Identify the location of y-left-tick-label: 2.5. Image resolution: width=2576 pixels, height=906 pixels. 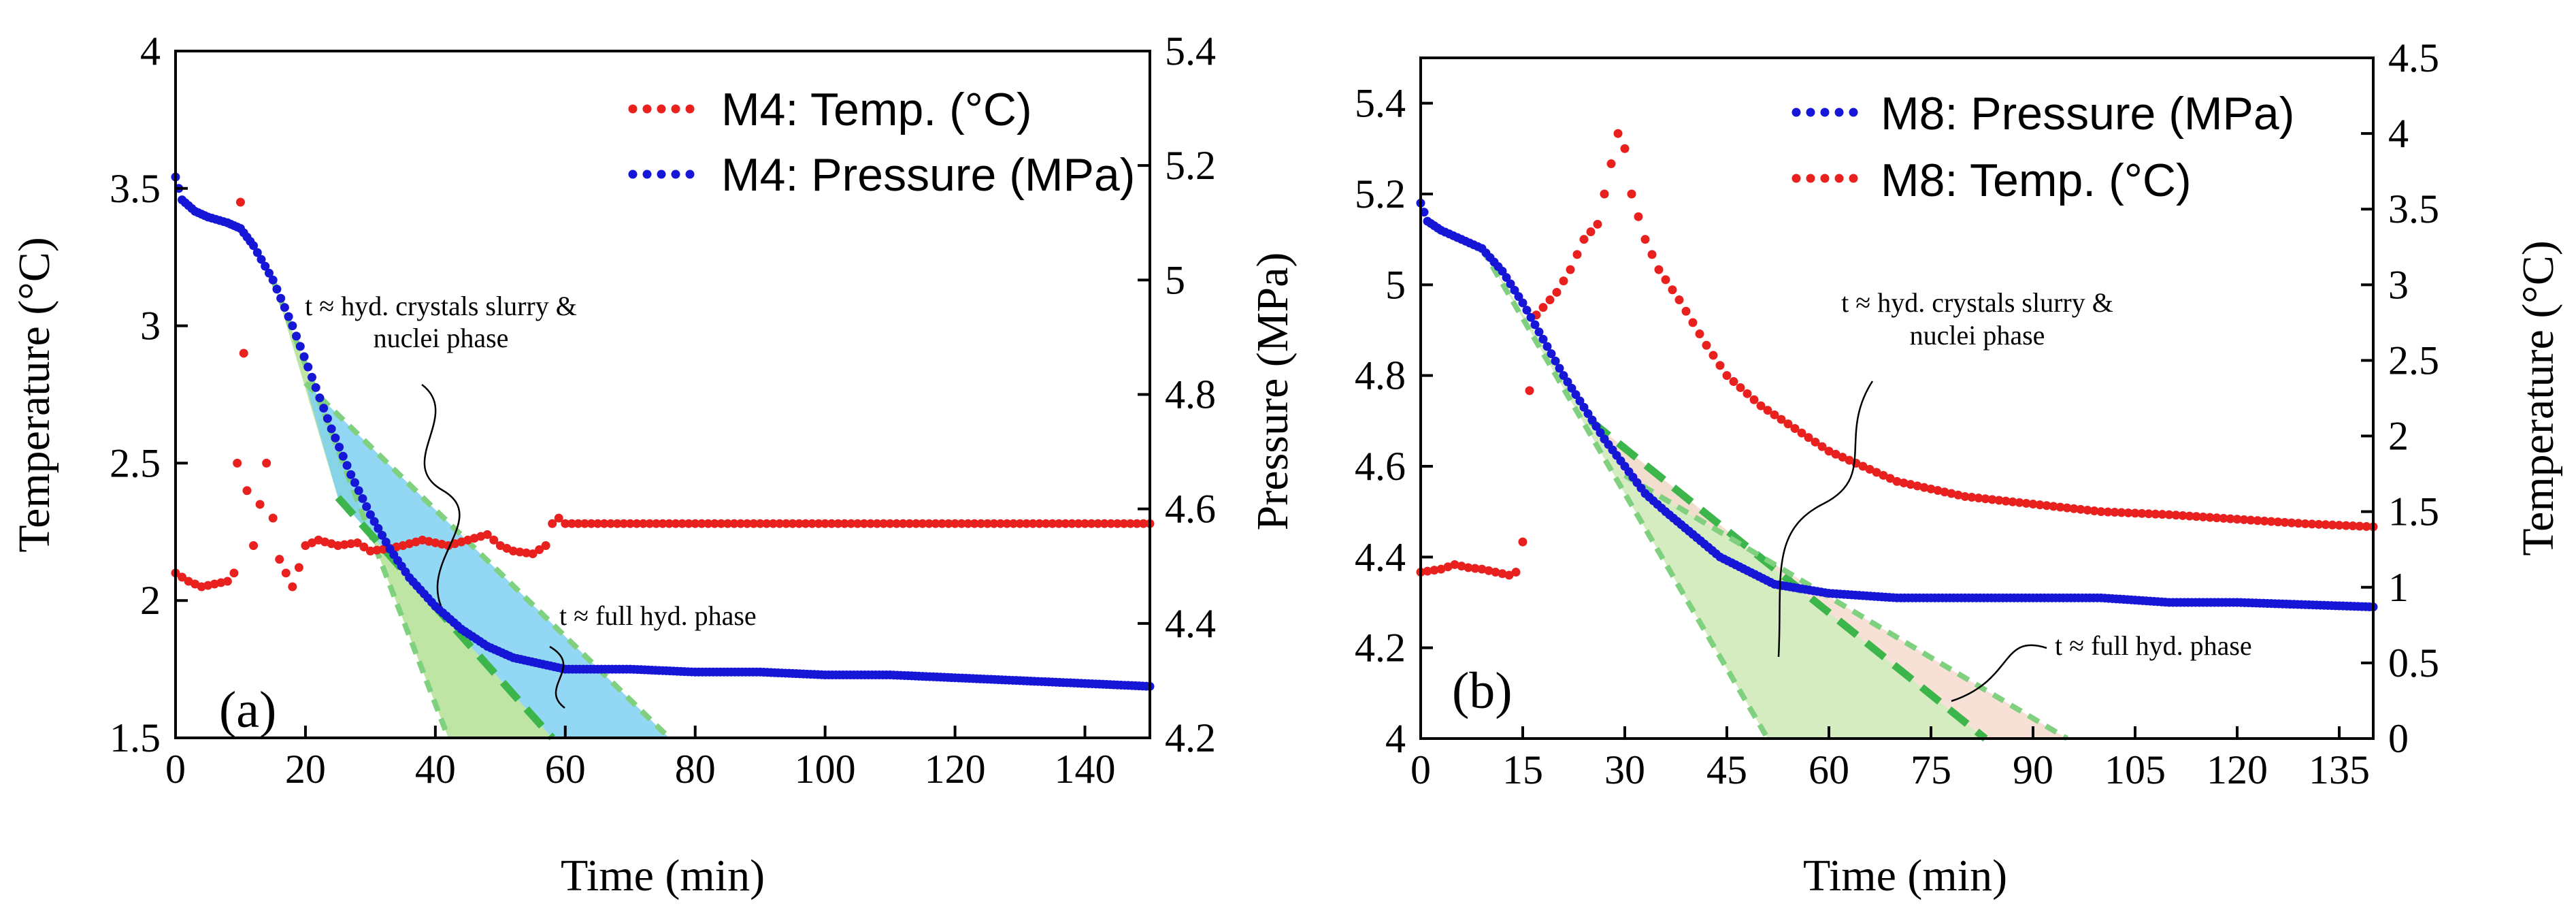
(136, 463).